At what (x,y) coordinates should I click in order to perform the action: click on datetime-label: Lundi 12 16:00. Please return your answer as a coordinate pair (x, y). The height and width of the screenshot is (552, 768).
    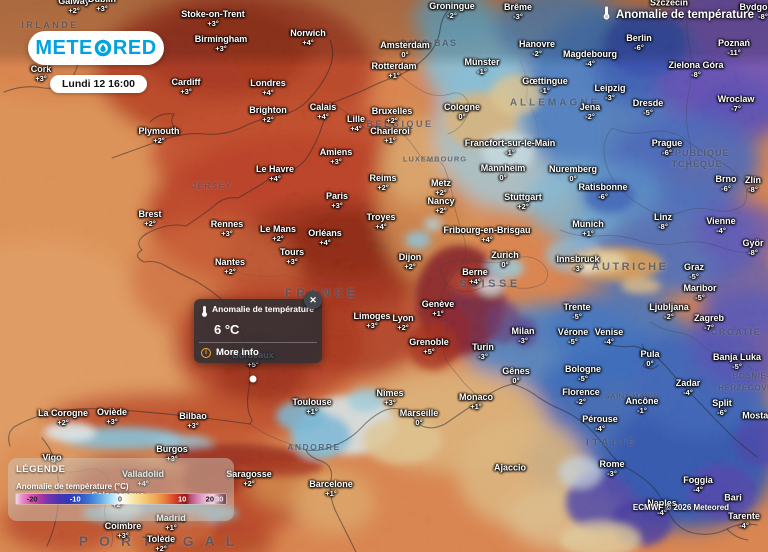
    Looking at the image, I should click on (98, 84).